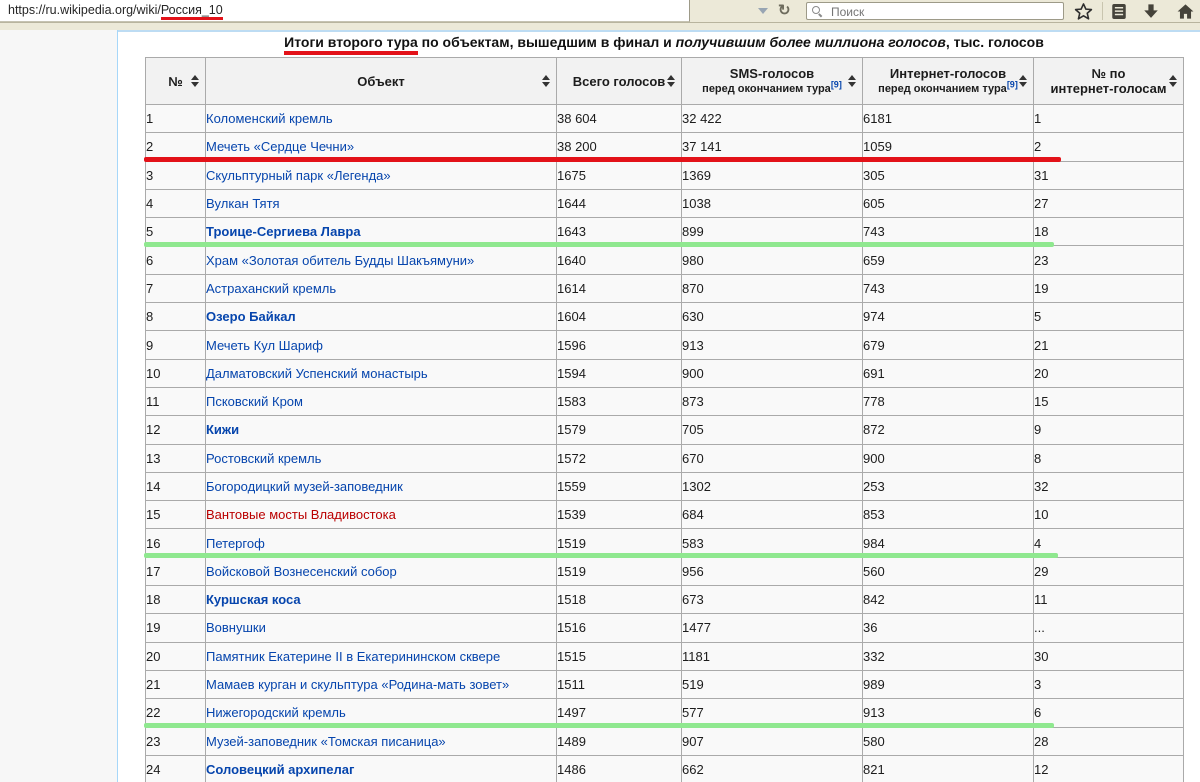  What do you see at coordinates (223, 430) in the screenshot?
I see `object-link: Кижи` at bounding box center [223, 430].